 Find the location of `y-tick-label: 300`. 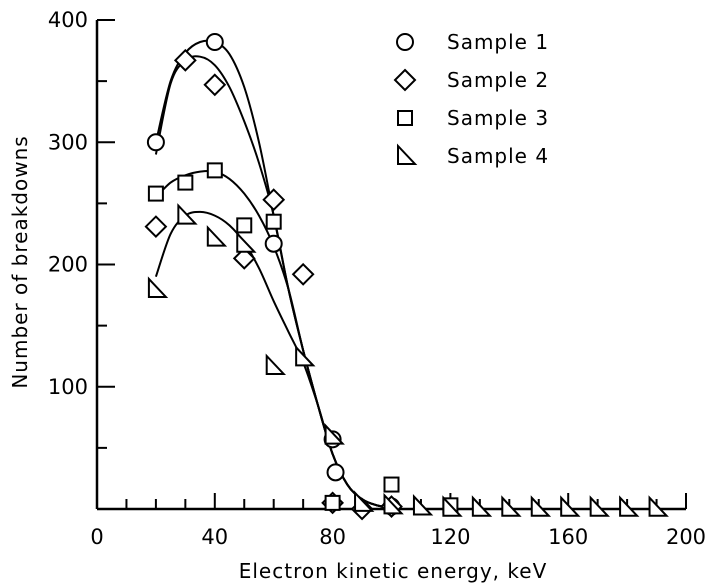

y-tick-label: 300 is located at coordinates (68, 142).